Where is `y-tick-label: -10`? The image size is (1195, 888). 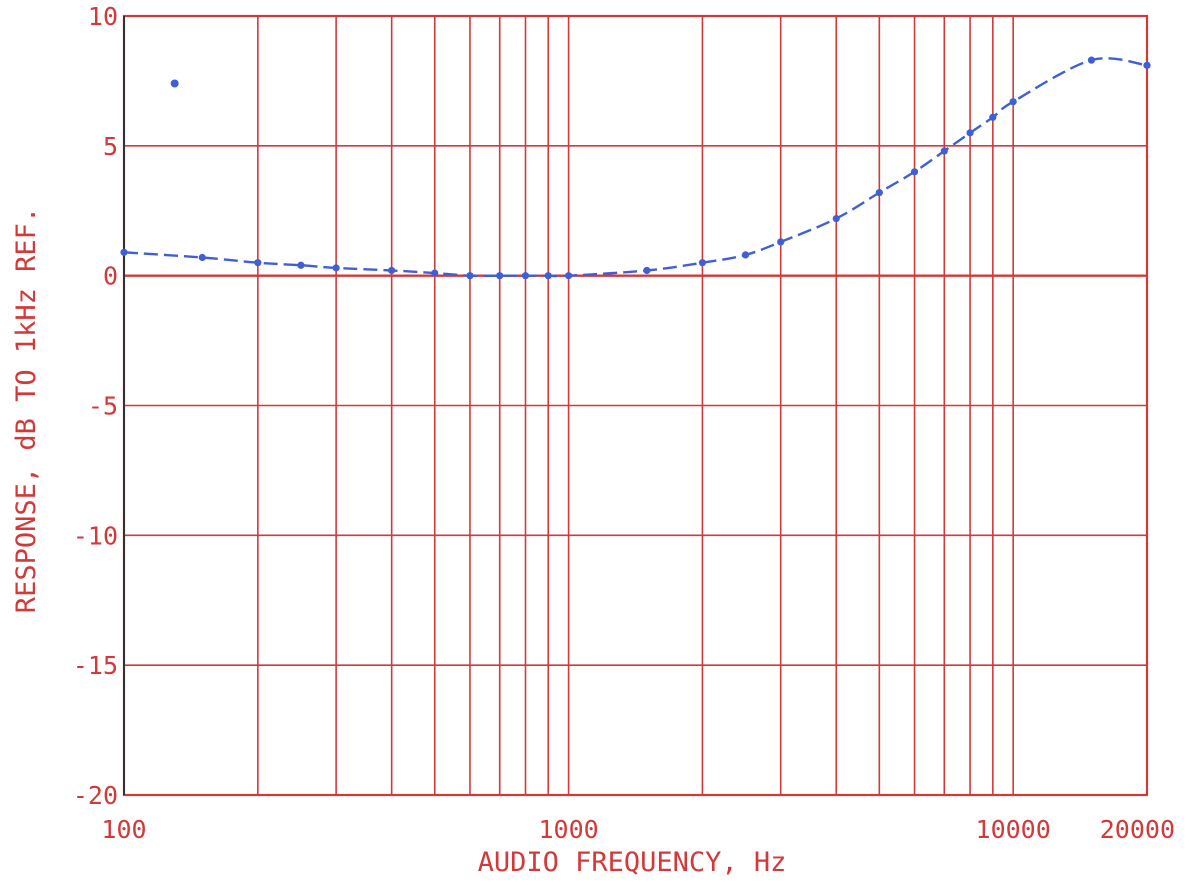 y-tick-label: -10 is located at coordinates (95, 535).